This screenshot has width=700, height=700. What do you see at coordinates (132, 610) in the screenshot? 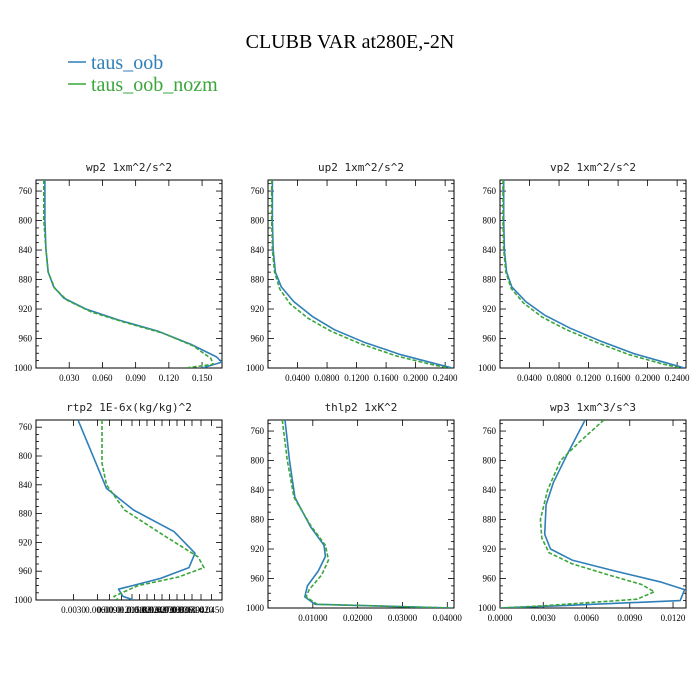
I see `x-tick-label: 0.0150` at bounding box center [132, 610].